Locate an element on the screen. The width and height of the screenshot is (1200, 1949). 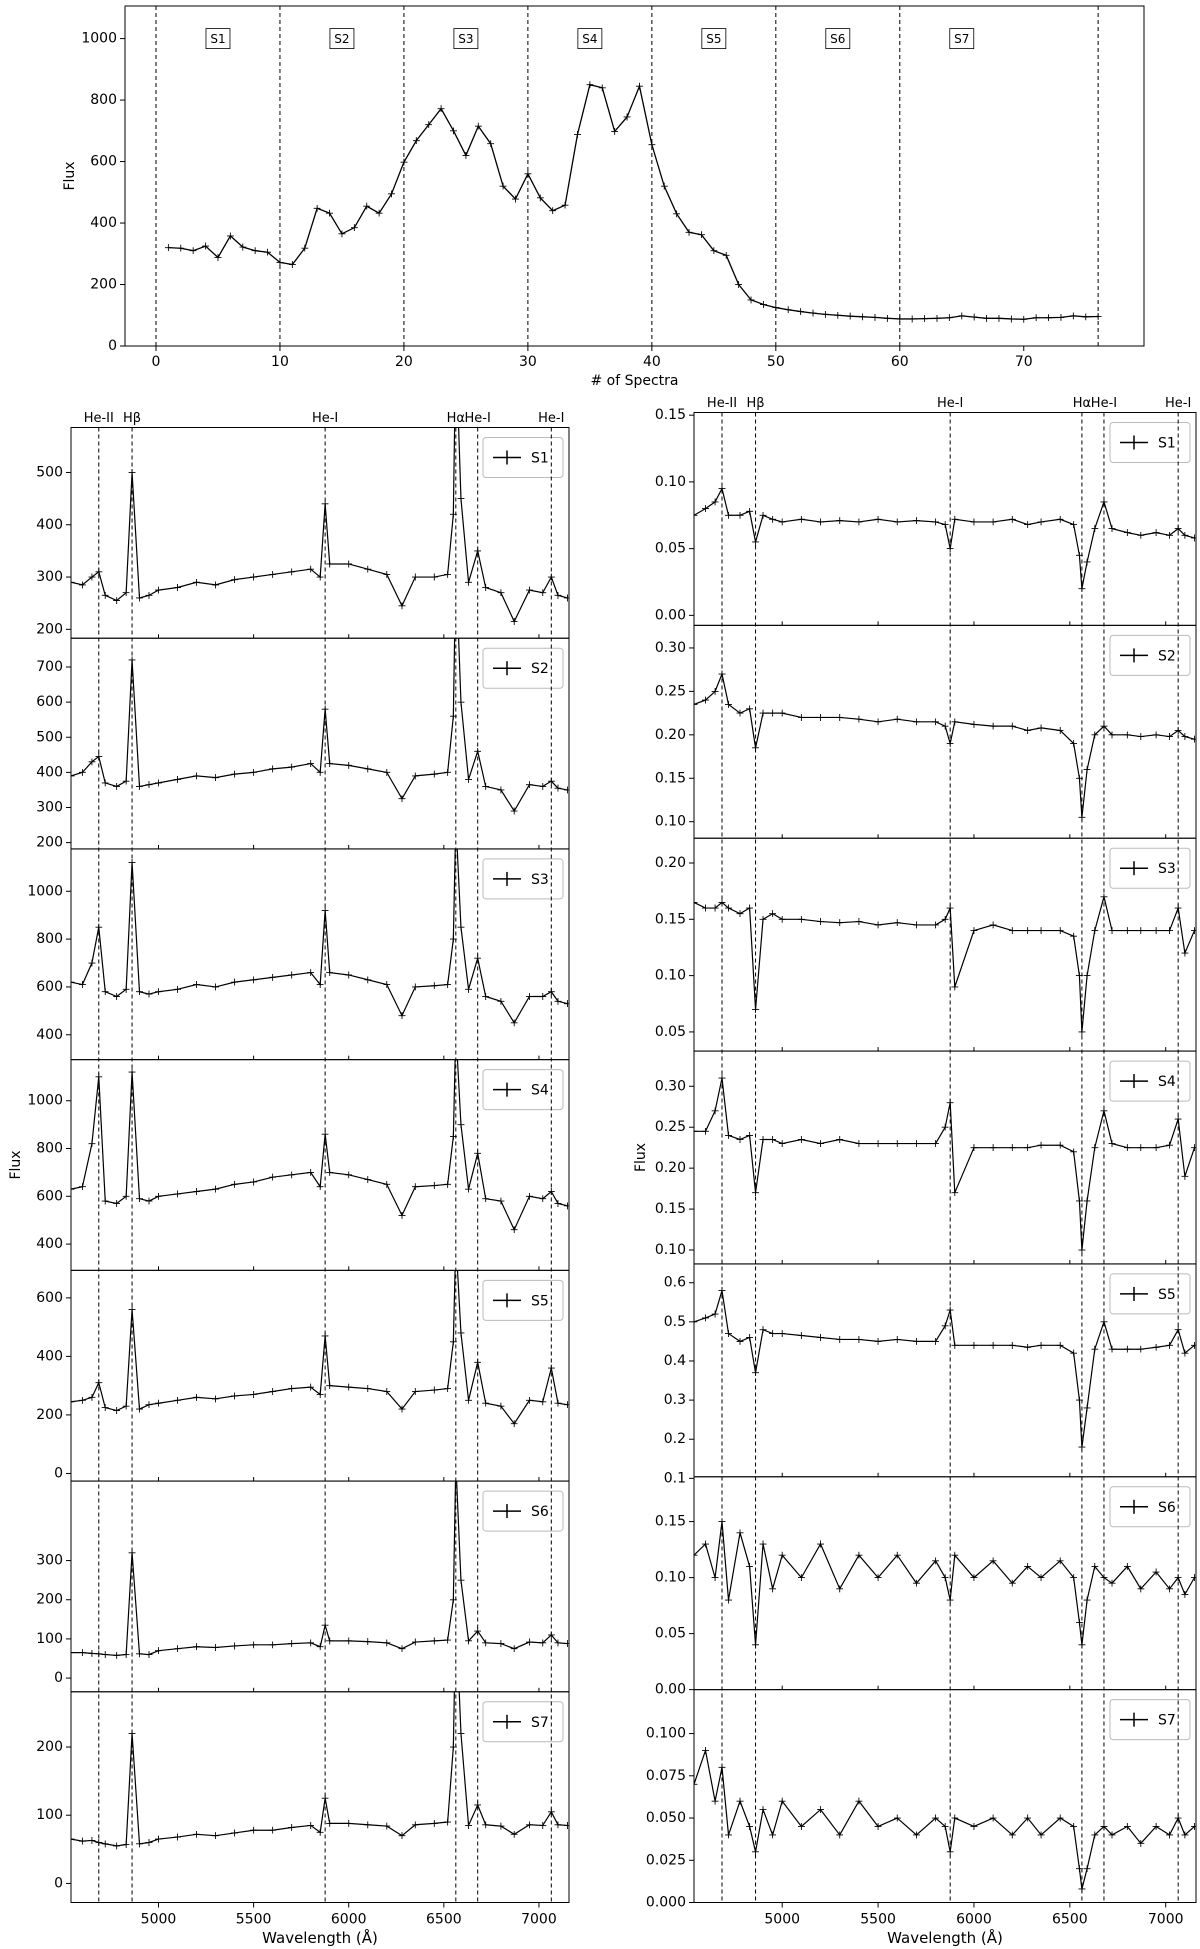
y-tick-label: 0.4 is located at coordinates (675, 1361).